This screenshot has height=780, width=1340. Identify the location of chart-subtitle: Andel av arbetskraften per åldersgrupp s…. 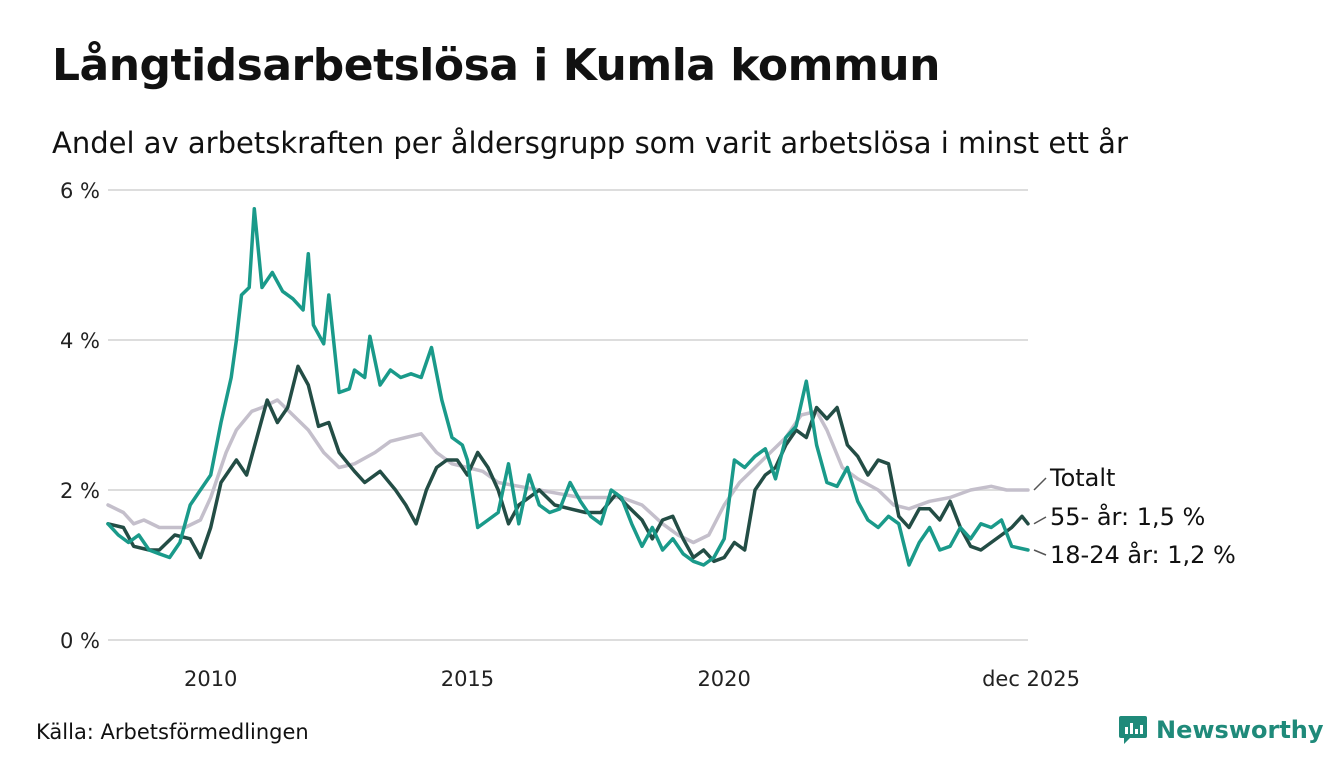
(590, 143).